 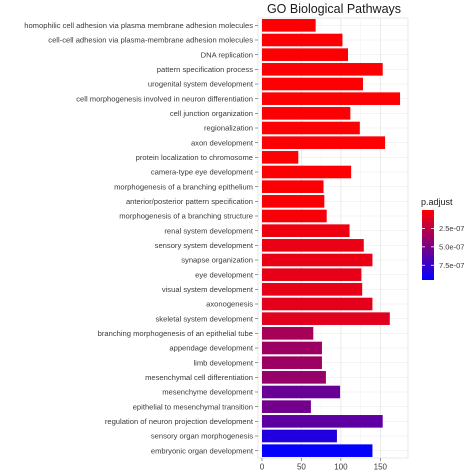 I want to click on chart-title: GO Biological Pathways, so click(x=334, y=9).